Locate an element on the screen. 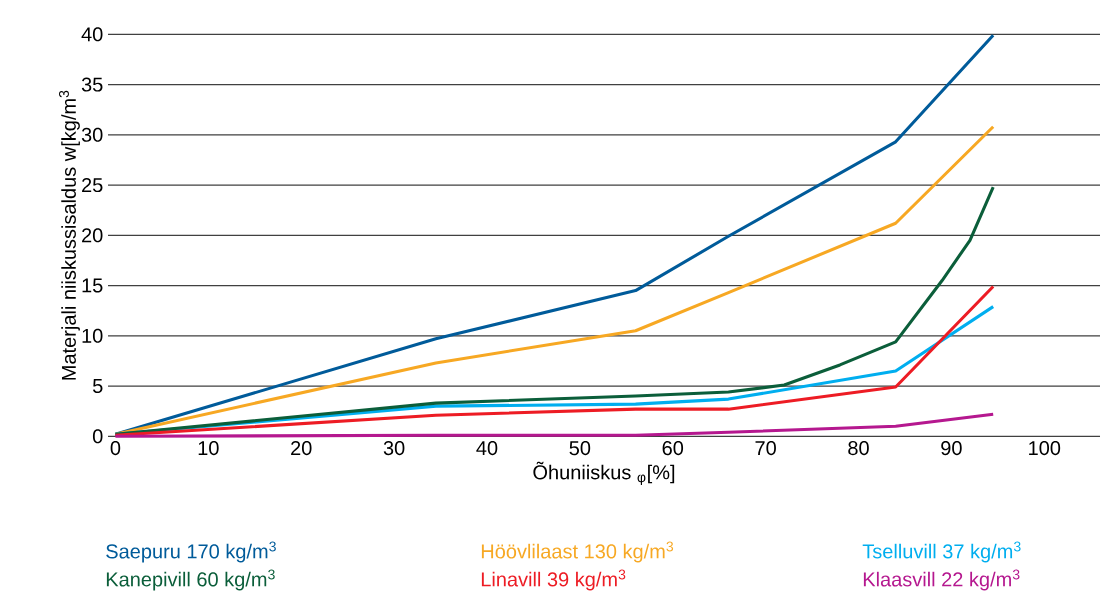 The height and width of the screenshot is (602, 1106). y-tick-label: 40 is located at coordinates (92, 34).